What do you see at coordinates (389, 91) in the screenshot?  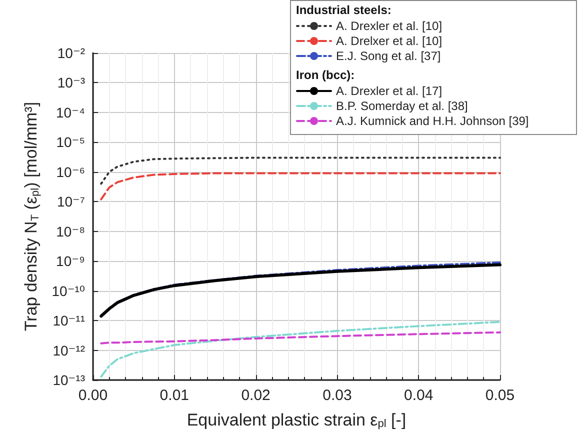 I see `legend-label: A. Drexler et al. [17]` at bounding box center [389, 91].